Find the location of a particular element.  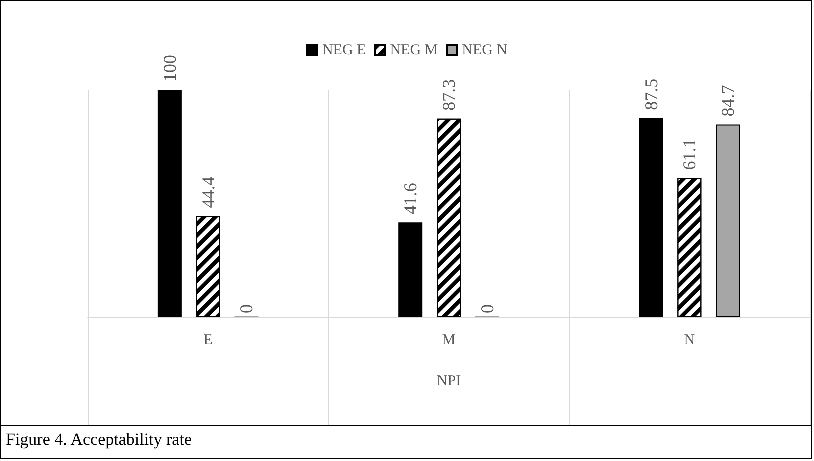

legend-label: NEG M is located at coordinates (414, 50).